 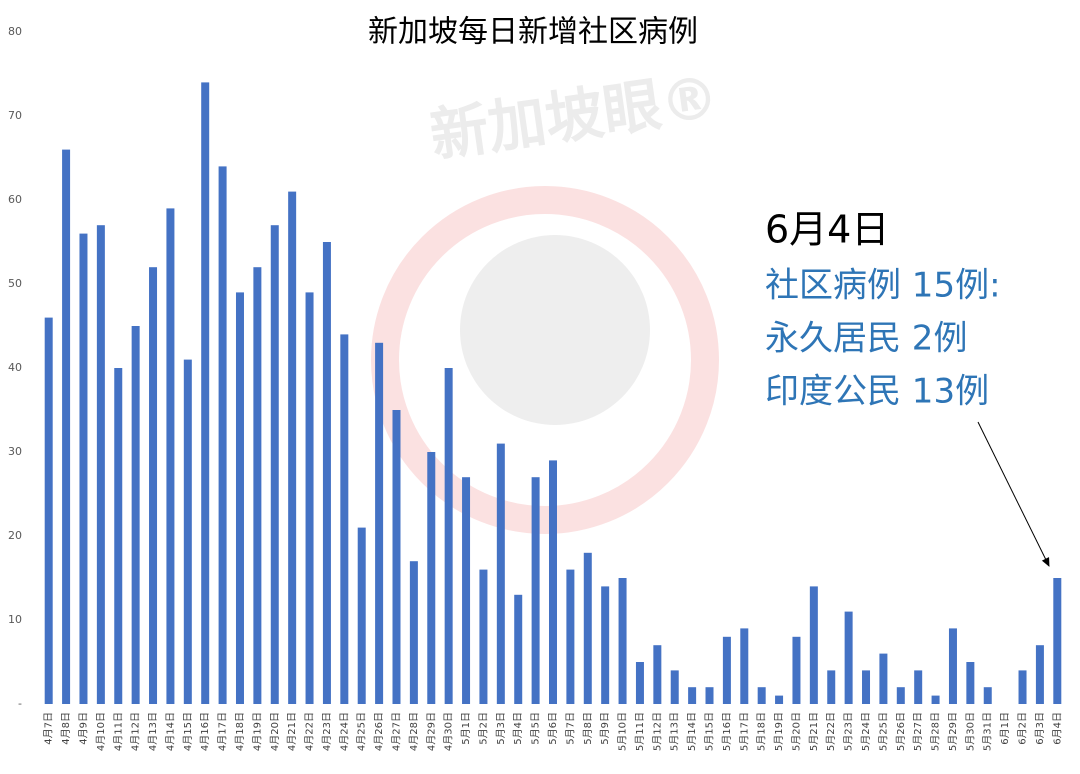 What do you see at coordinates (310, 731) in the screenshot?
I see `x-tick-label: 4月22日` at bounding box center [310, 731].